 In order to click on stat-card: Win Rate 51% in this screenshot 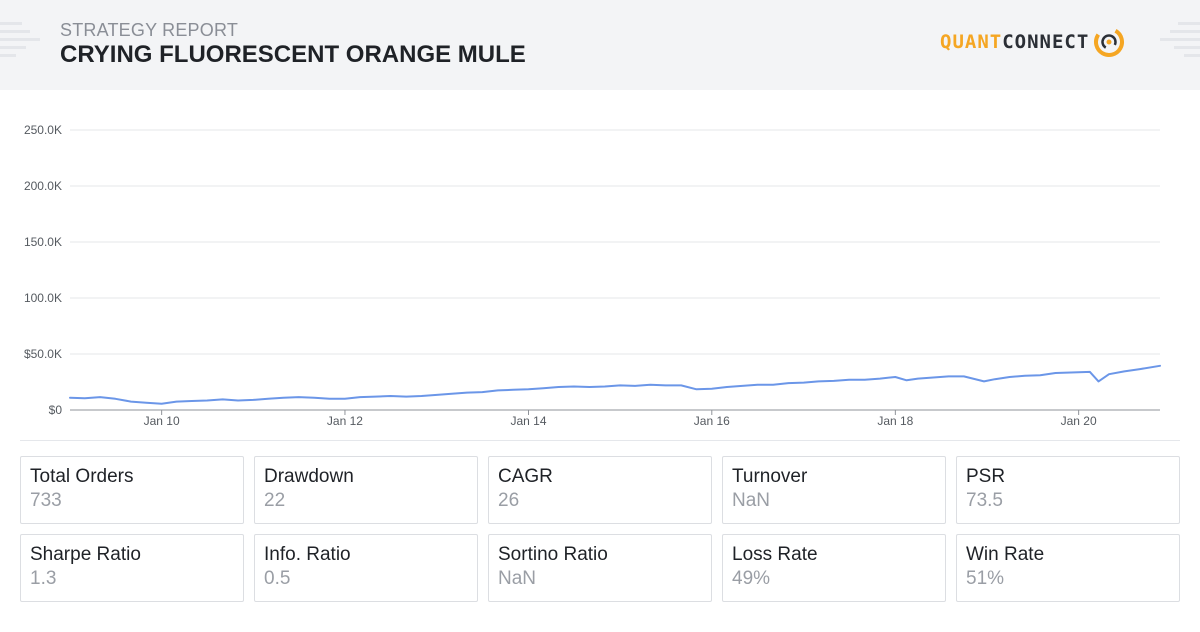, I will do `click(1068, 568)`.